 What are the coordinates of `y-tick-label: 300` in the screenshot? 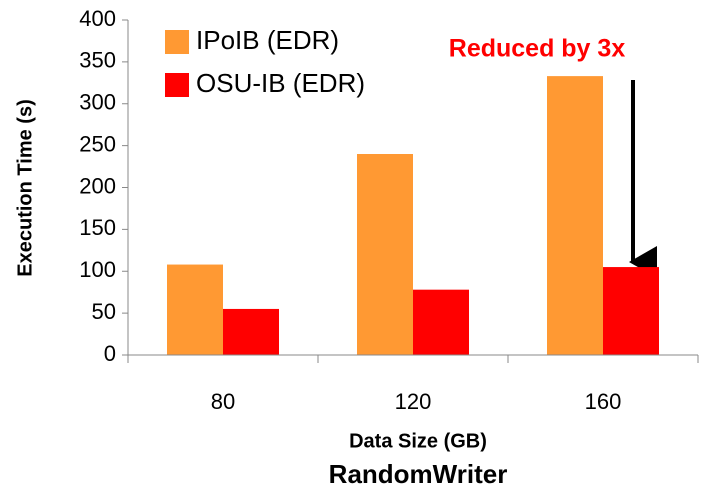 It's located at (97, 102).